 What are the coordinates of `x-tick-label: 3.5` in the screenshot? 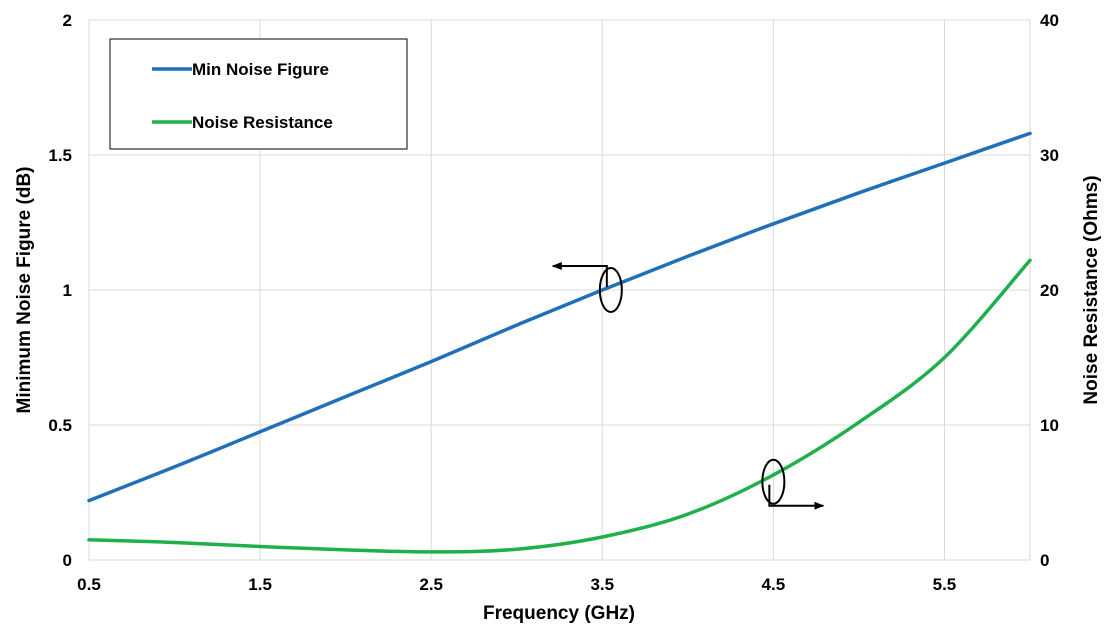 It's located at (602, 584).